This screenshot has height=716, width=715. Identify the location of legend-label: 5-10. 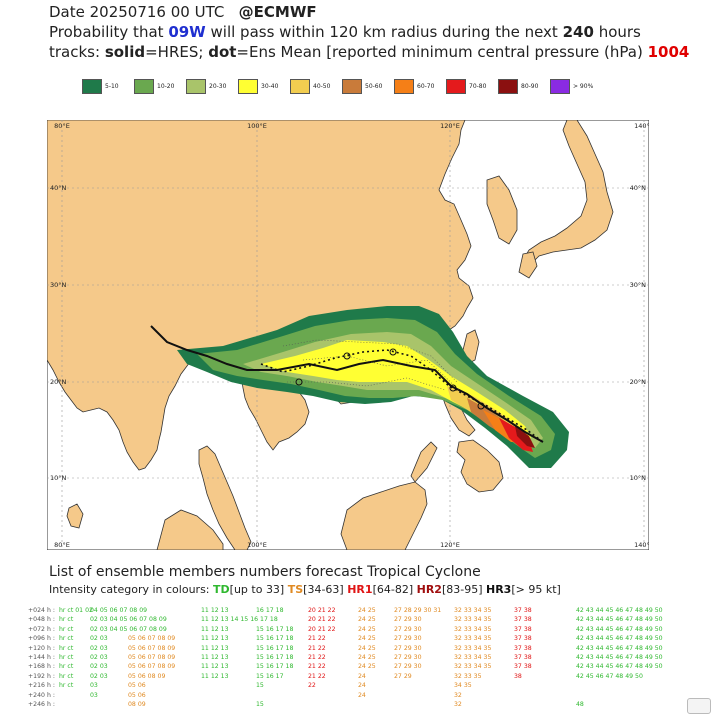
(112, 86).